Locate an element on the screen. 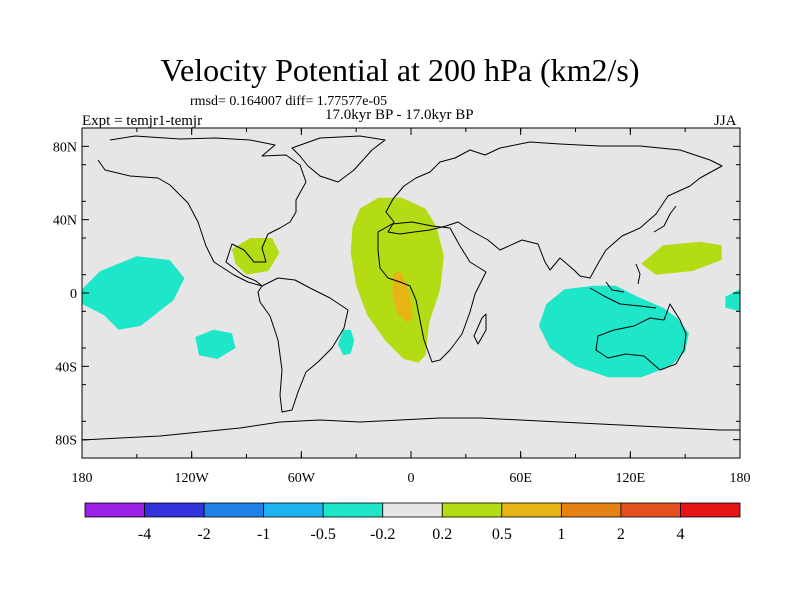 Image resolution: width=800 pixels, height=600 pixels. lat-tick-label: 40N is located at coordinates (65, 221).